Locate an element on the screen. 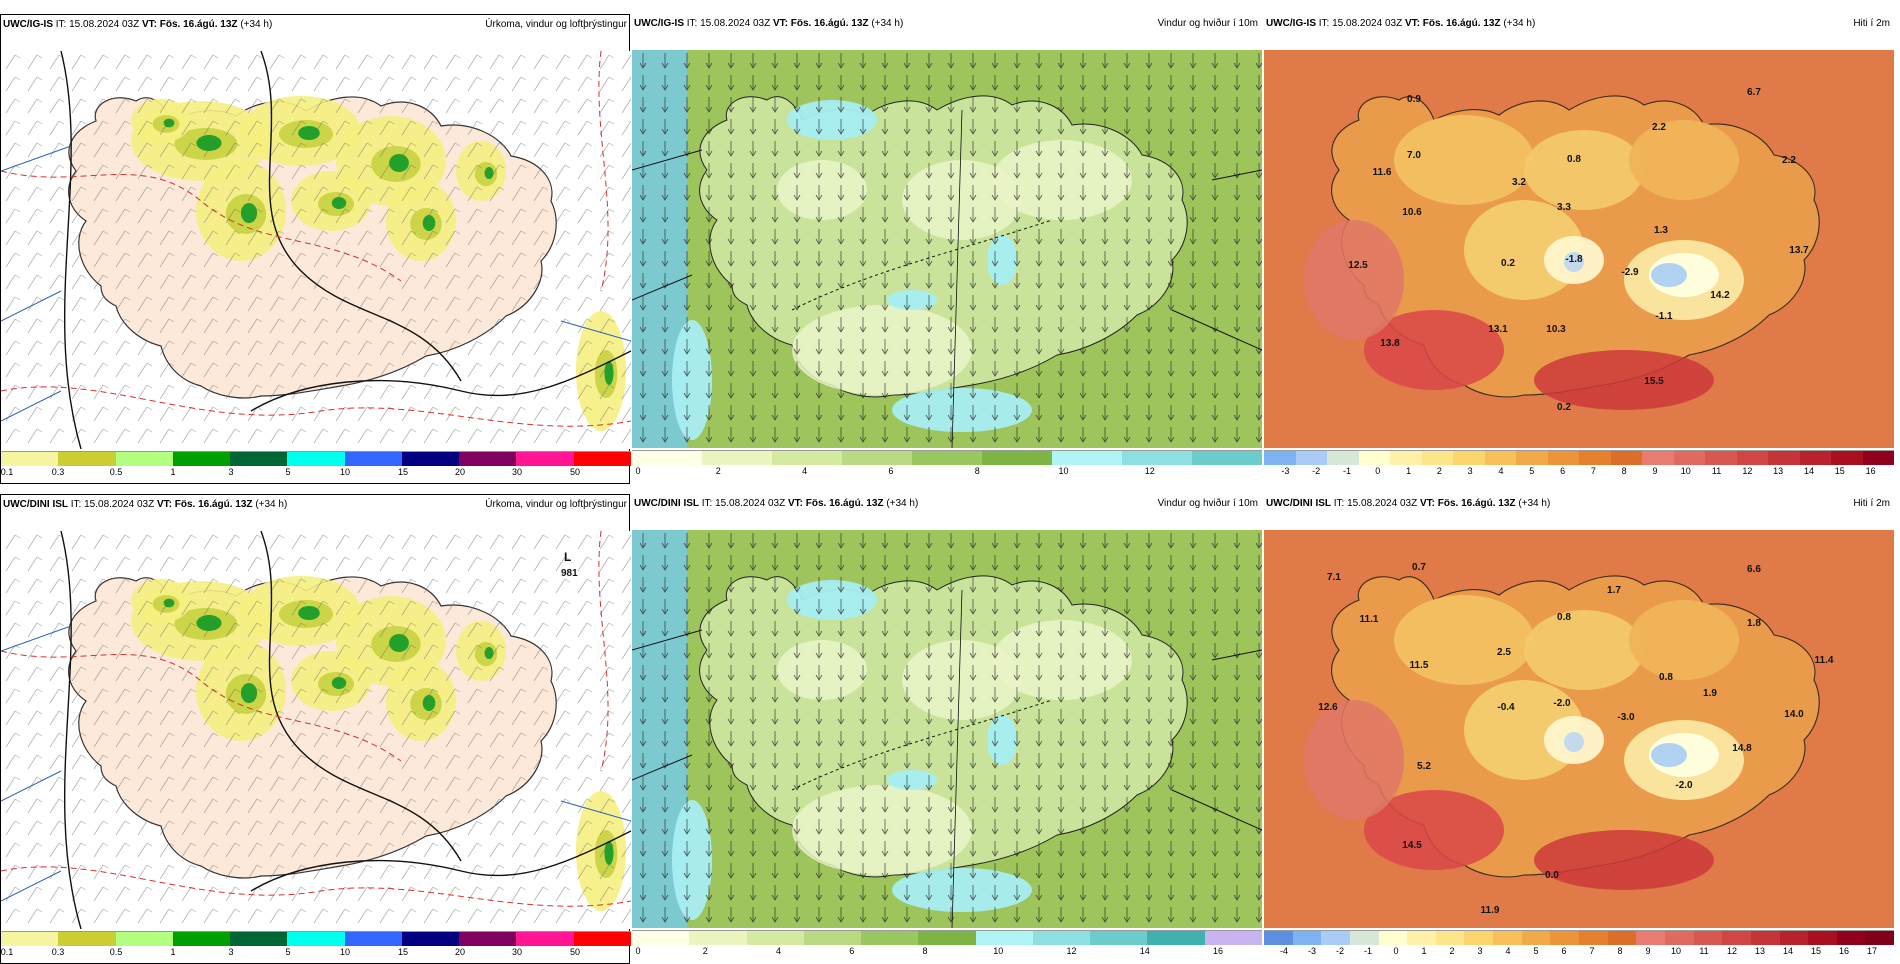 This screenshot has width=1900, height=964. colorbar-tick-label: 15 is located at coordinates (403, 472).